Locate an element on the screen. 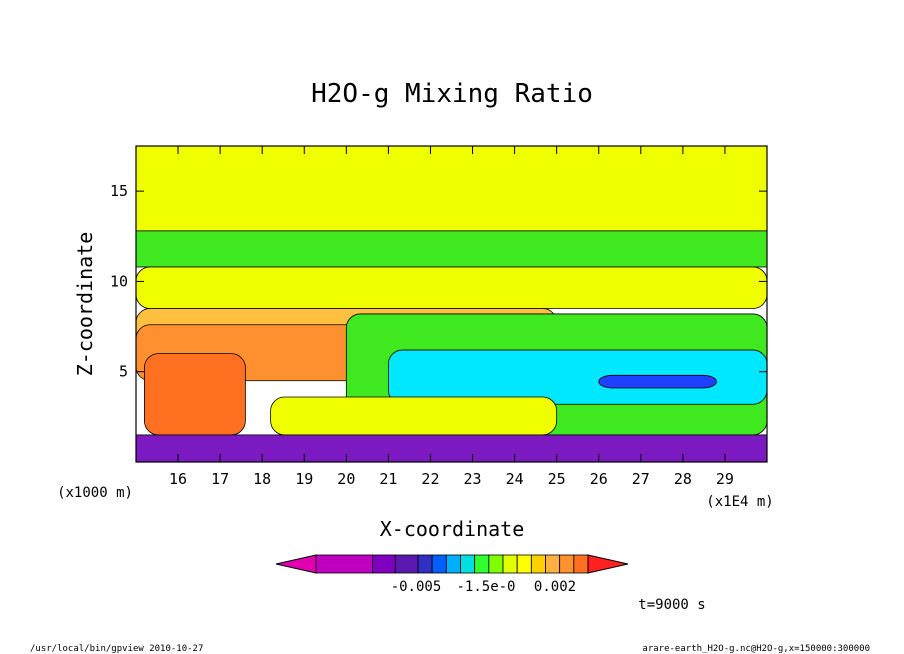 This screenshot has width=904, height=654. region-upper-green-band is located at coordinates (451, 249).